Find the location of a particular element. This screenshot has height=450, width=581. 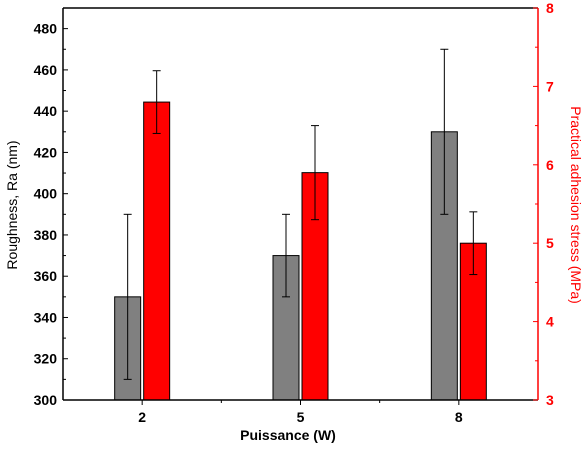

y-left-tick-label: 300 is located at coordinates (46, 400).